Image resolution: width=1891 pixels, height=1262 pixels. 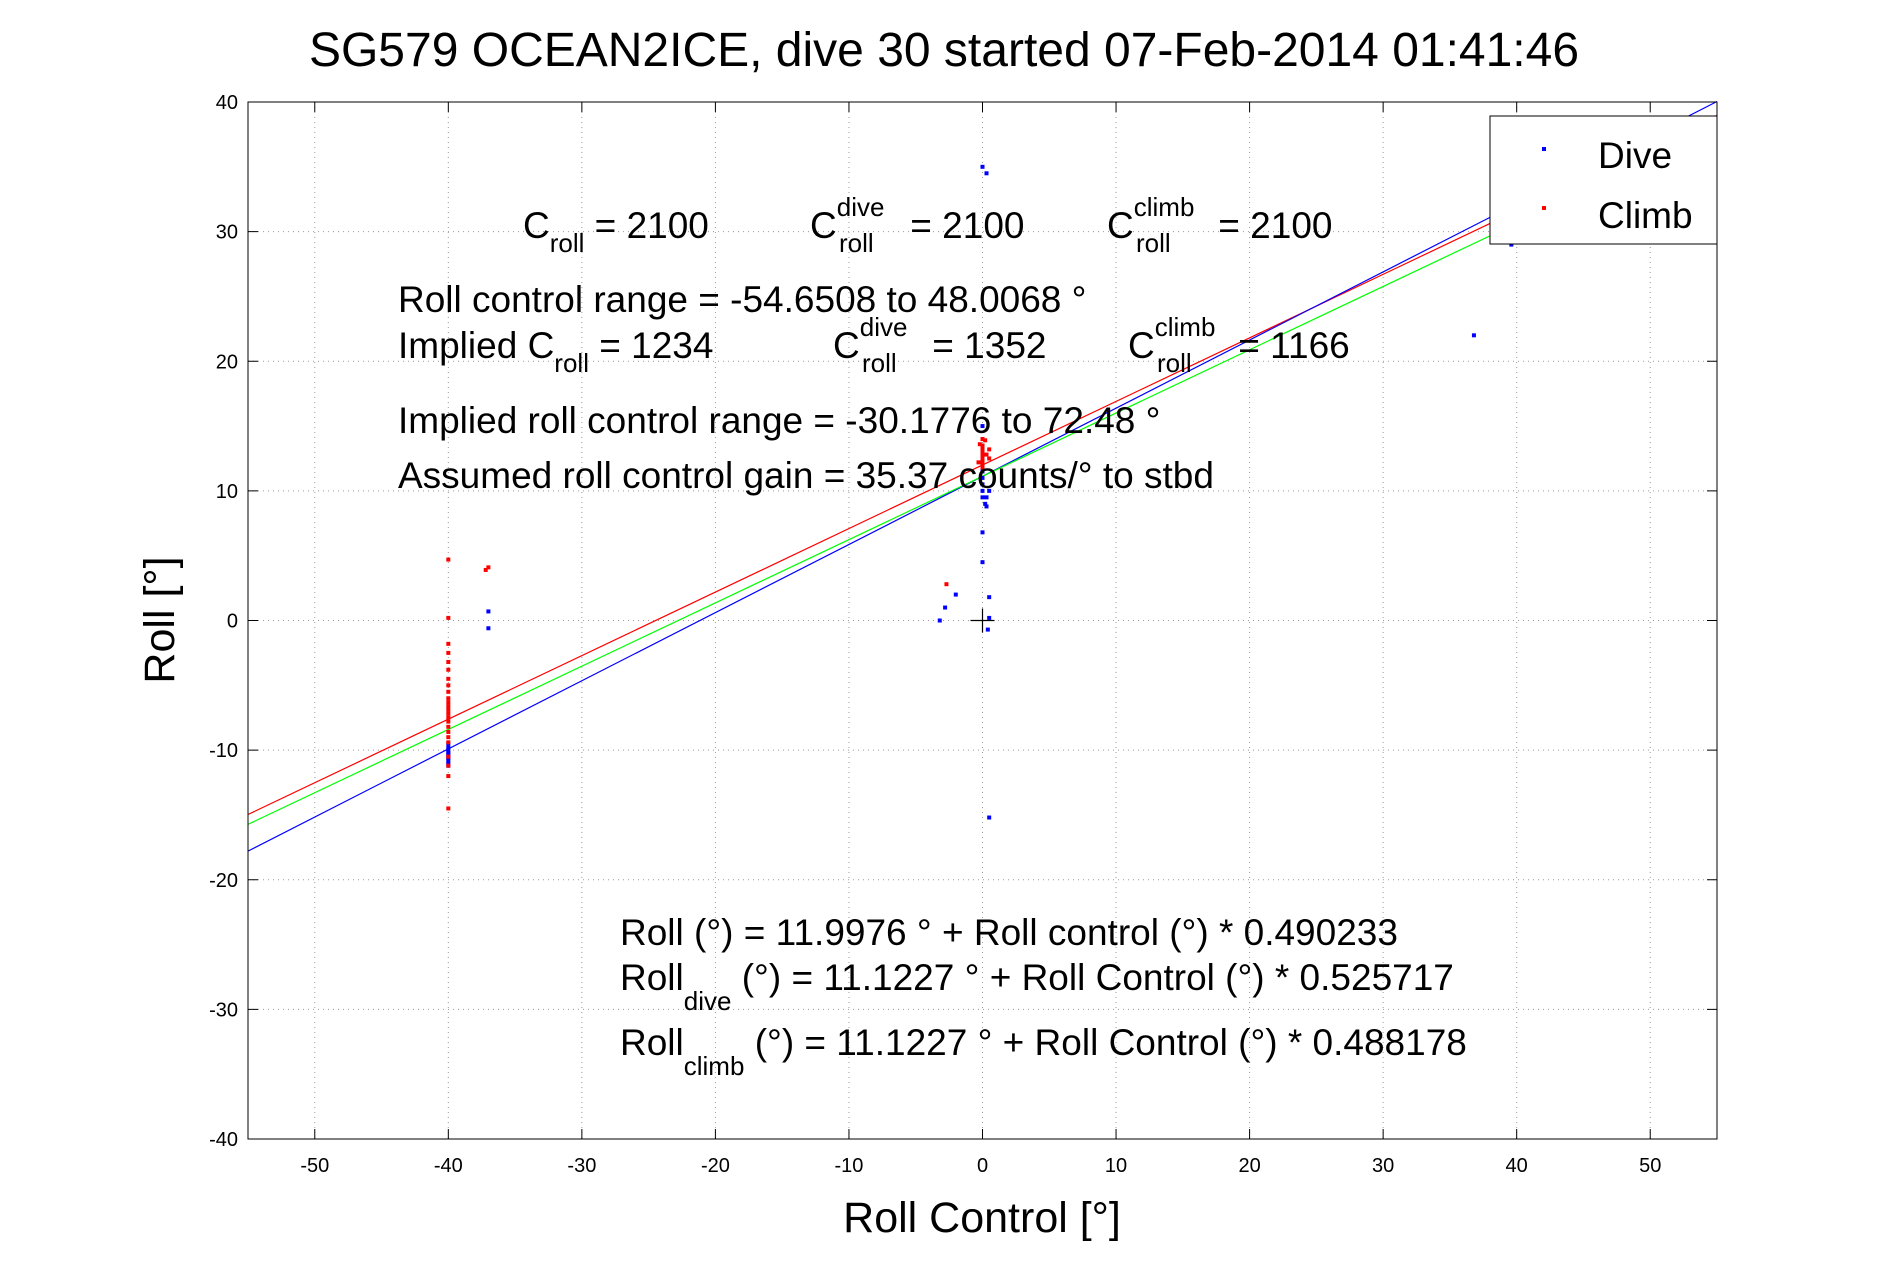 I want to click on implied-c-roll-climb: Cclimb roll = 1166, so click(x=1239, y=345).